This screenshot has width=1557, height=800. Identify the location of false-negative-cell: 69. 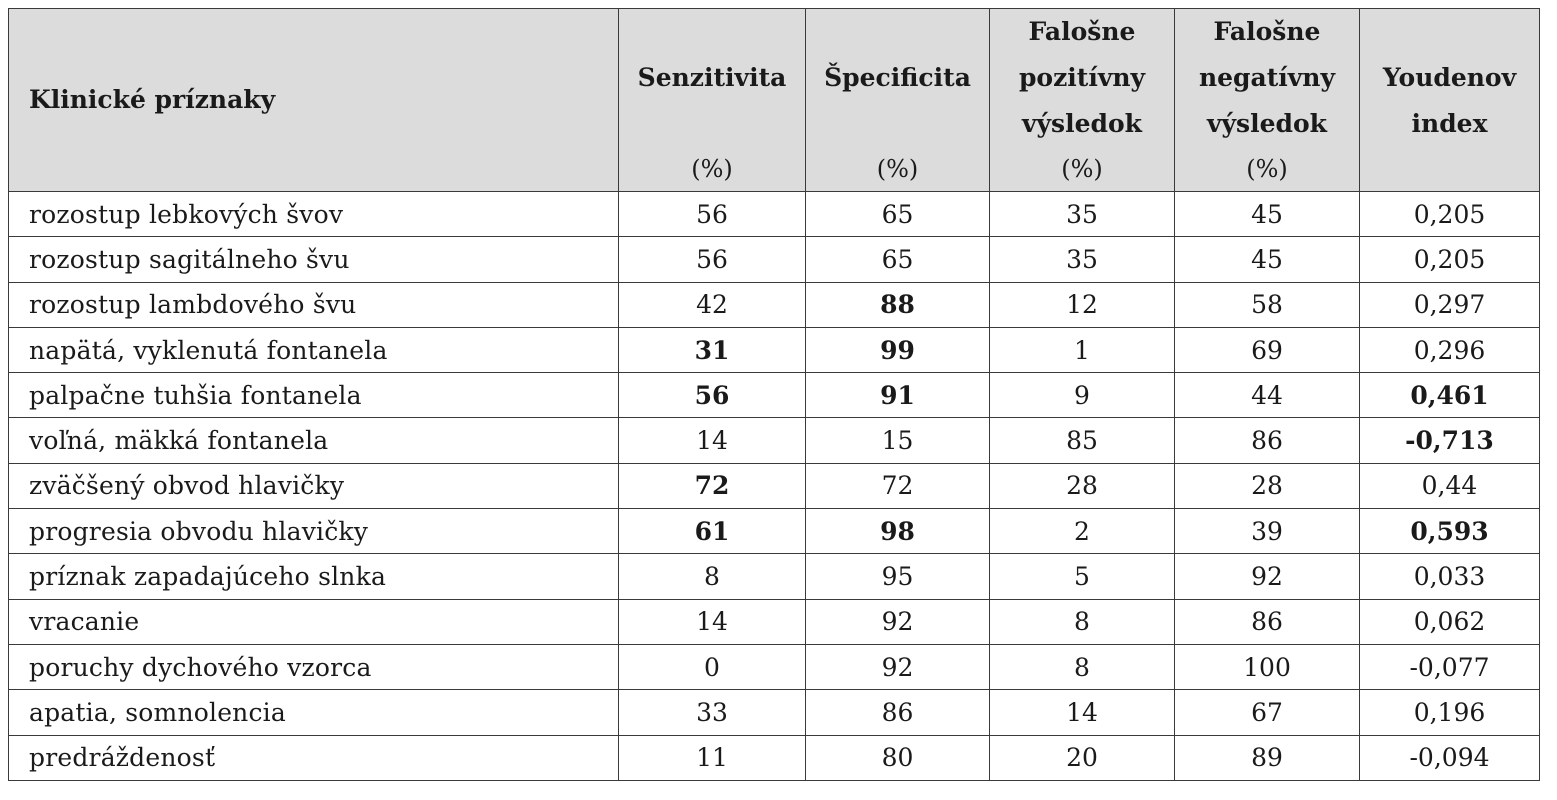
(1267, 350).